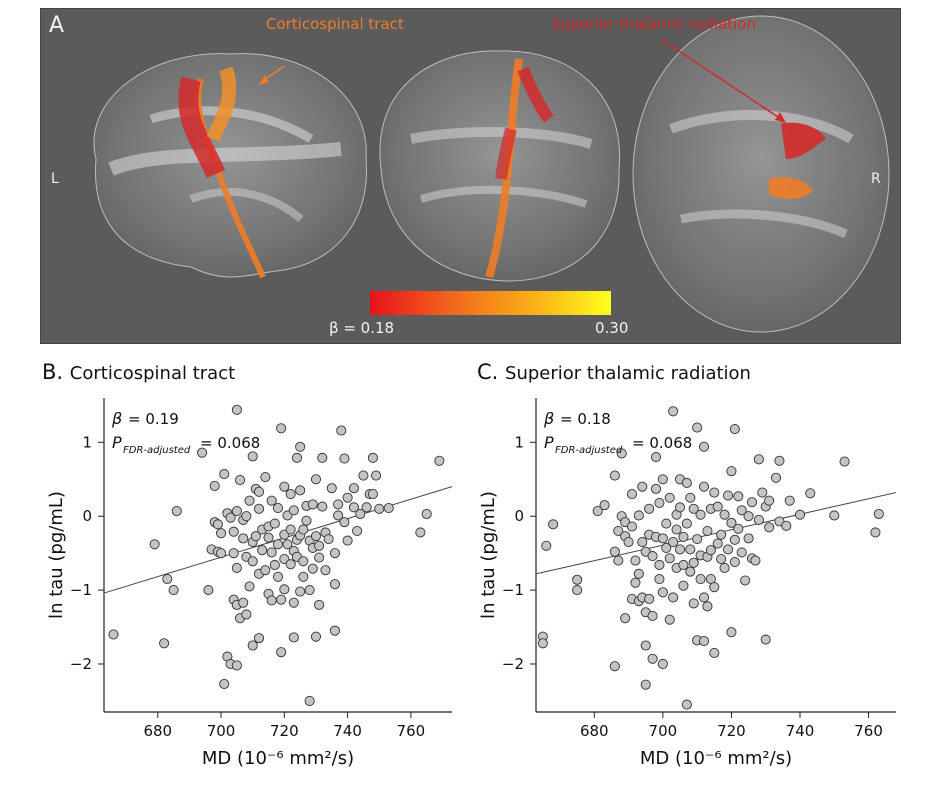 The height and width of the screenshot is (788, 940). I want to click on x-tick-label: 720, so click(284, 731).